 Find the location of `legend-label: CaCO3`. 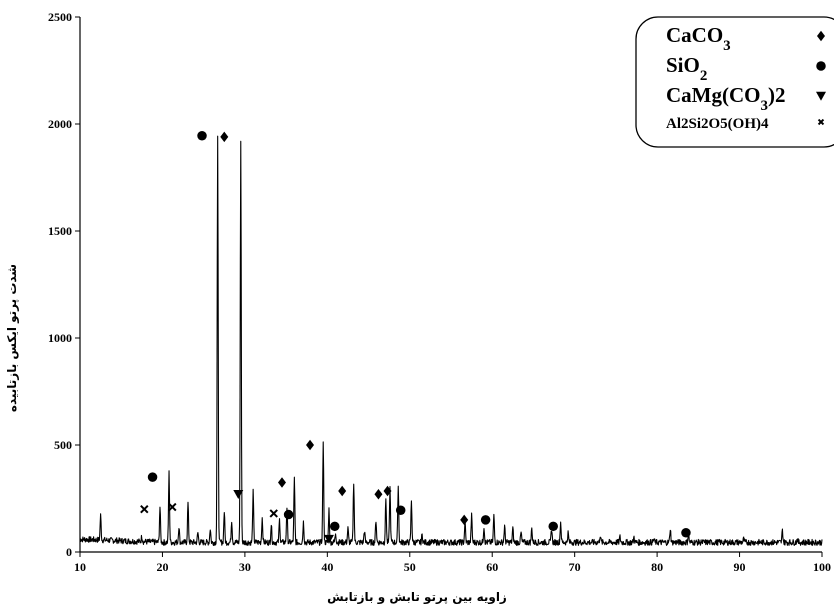

legend-label: CaCO3 is located at coordinates (698, 38).